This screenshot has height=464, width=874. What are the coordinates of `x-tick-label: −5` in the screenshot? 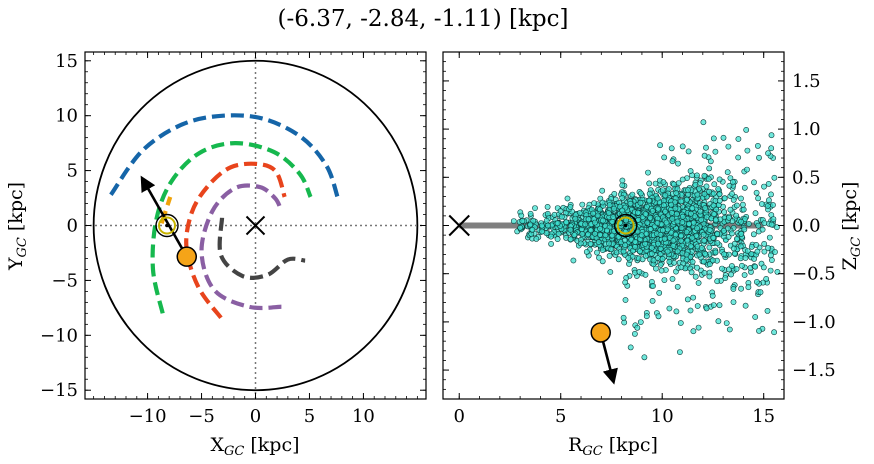 It's located at (201, 416).